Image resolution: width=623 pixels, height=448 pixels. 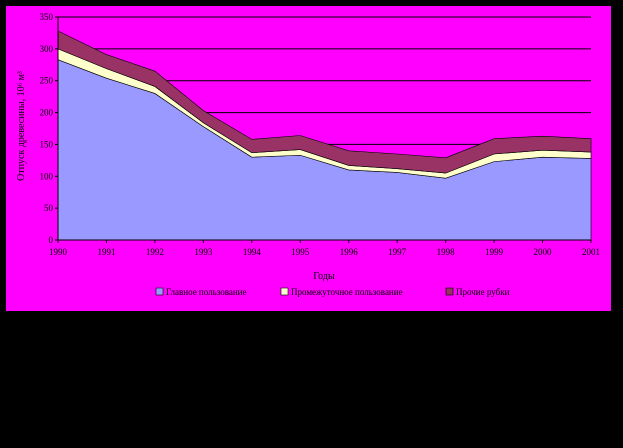 What do you see at coordinates (47, 17) in the screenshot?
I see `y-tick-label: 350` at bounding box center [47, 17].